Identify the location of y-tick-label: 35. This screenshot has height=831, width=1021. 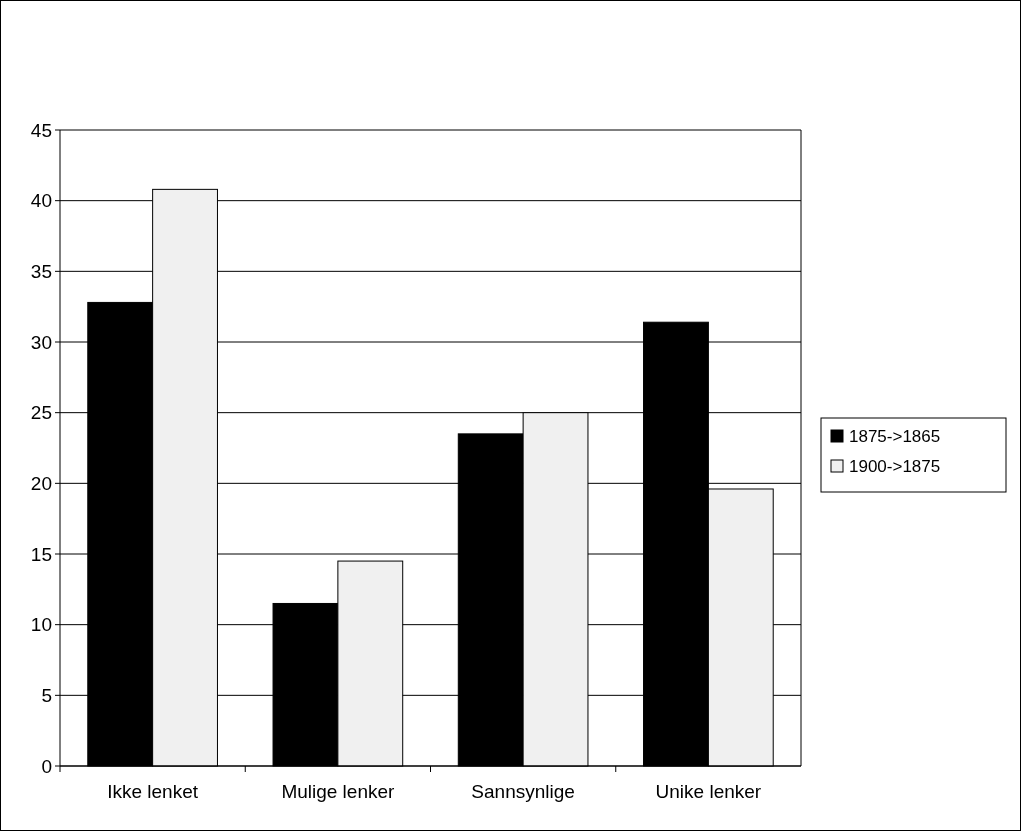
(41, 271).